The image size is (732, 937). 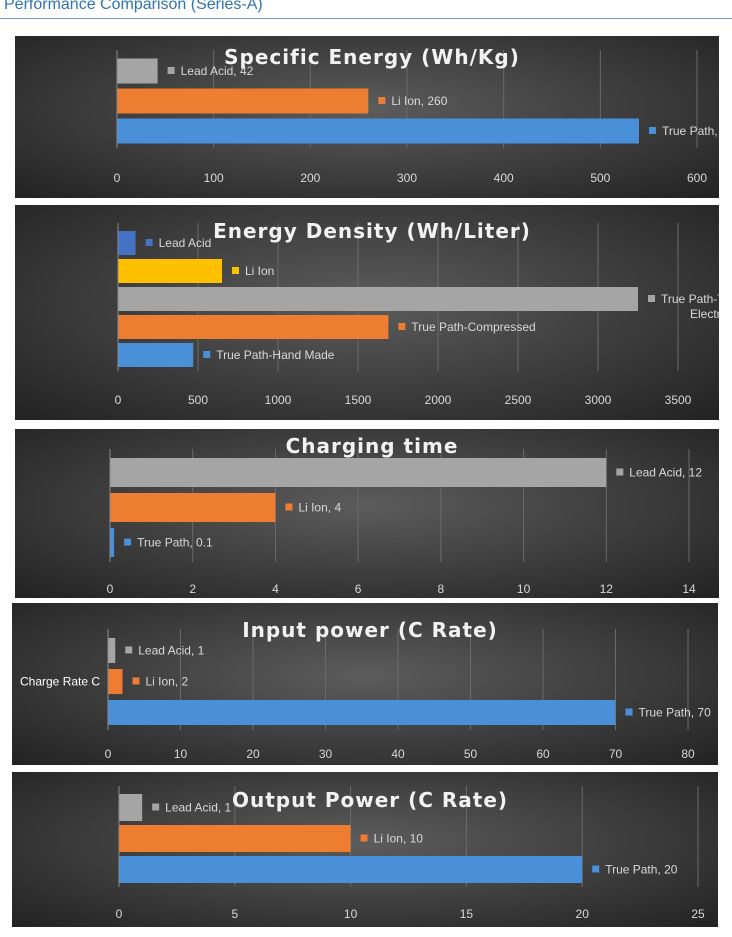 What do you see at coordinates (698, 914) in the screenshot?
I see `x-tick-label: 25` at bounding box center [698, 914].